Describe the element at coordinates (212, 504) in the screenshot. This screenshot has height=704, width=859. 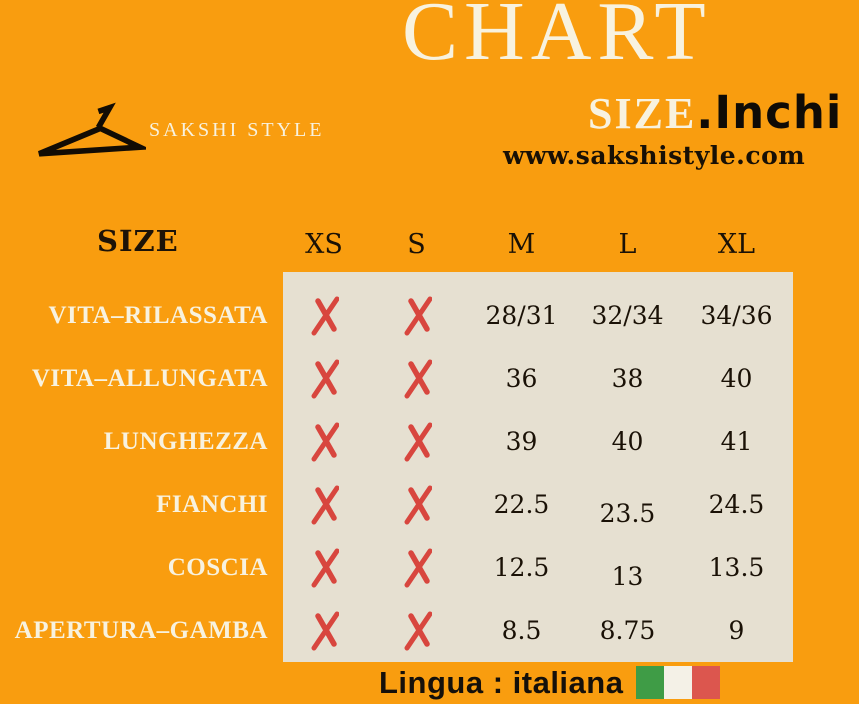
I see `row-label: FIANCHI` at that location.